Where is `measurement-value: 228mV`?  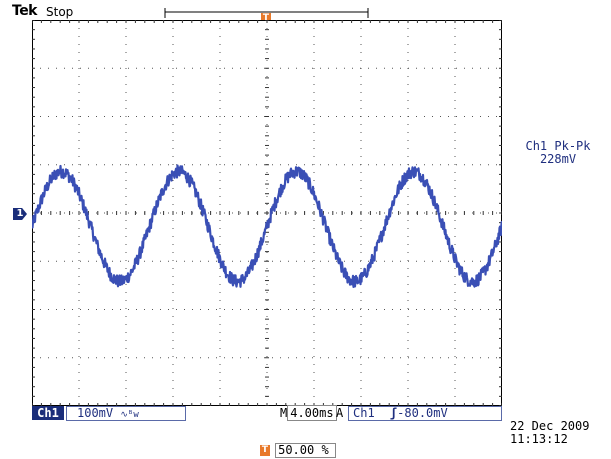 measurement-value: 228mV is located at coordinates (558, 159).